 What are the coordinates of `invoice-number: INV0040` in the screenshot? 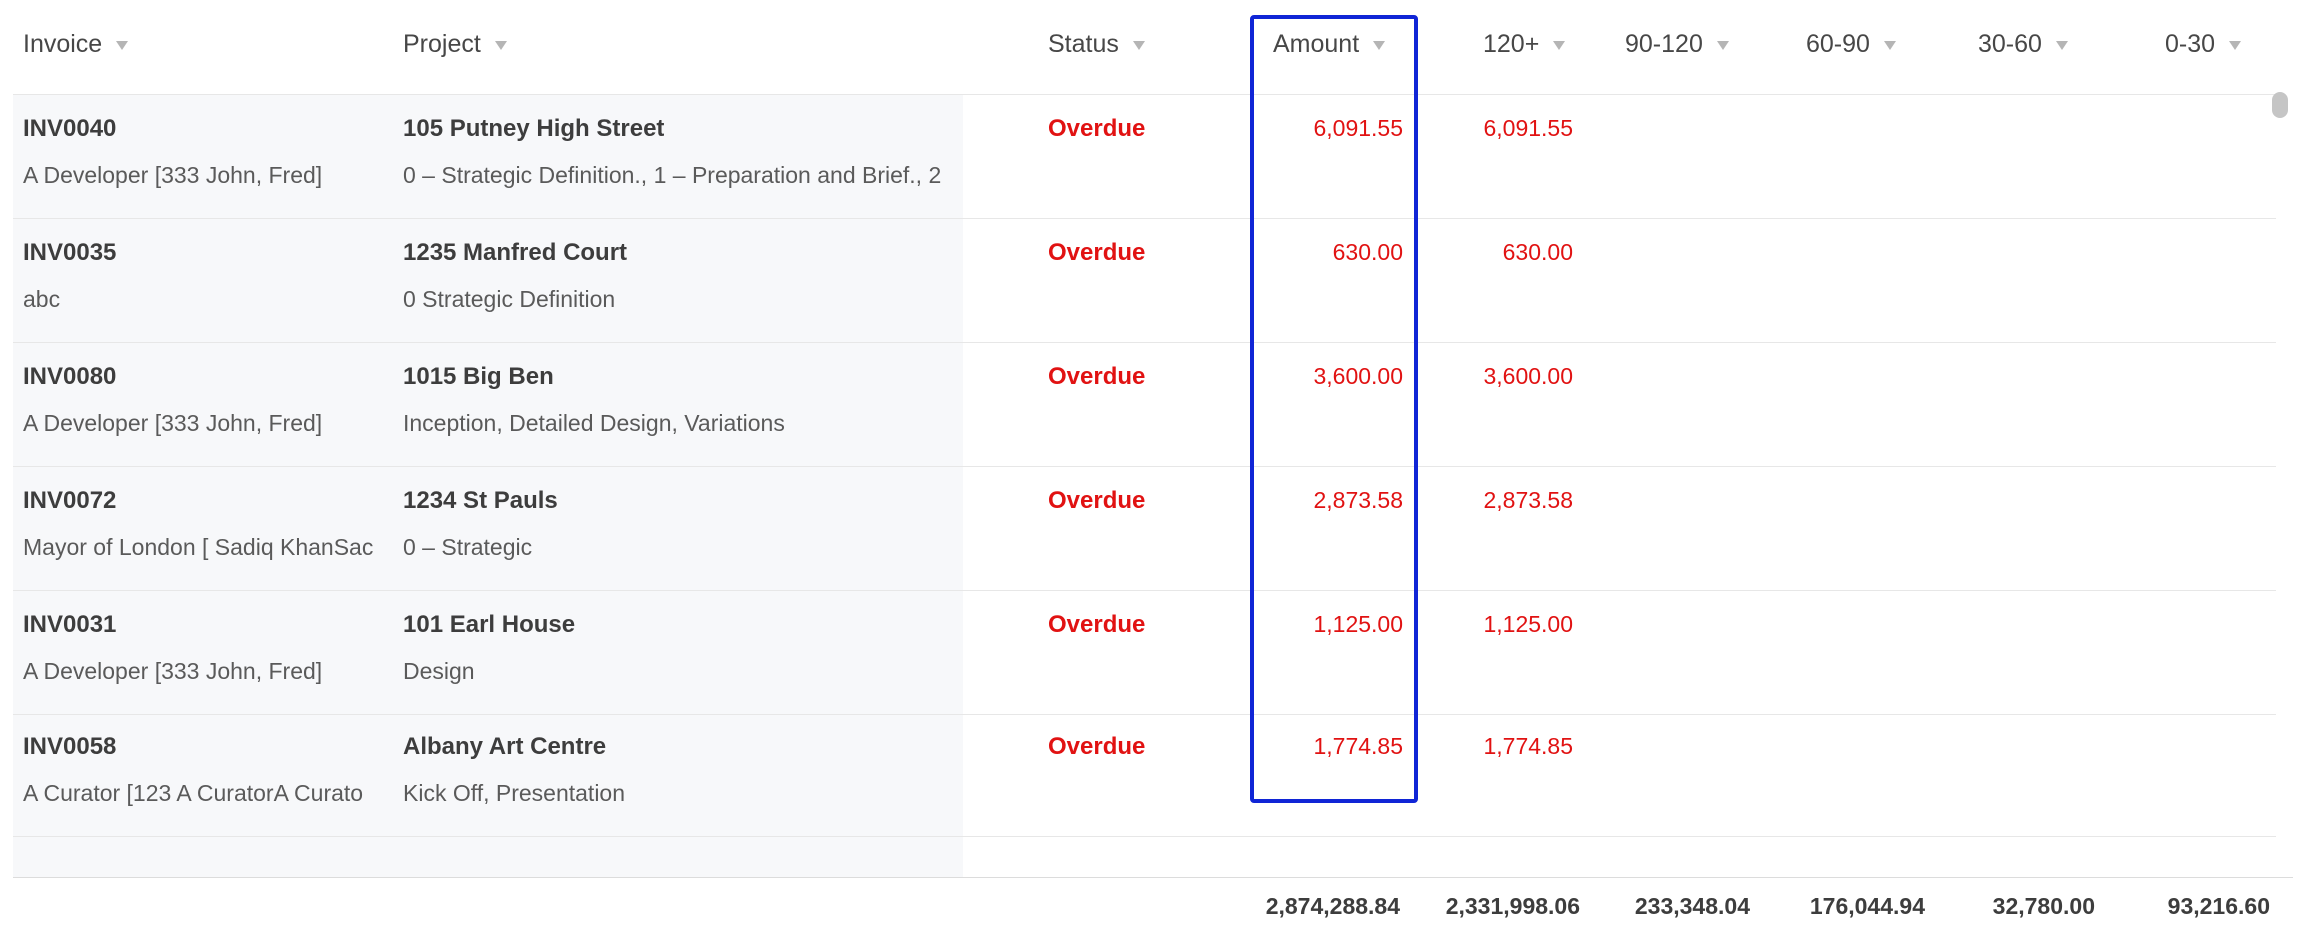 It's located at (70, 128).